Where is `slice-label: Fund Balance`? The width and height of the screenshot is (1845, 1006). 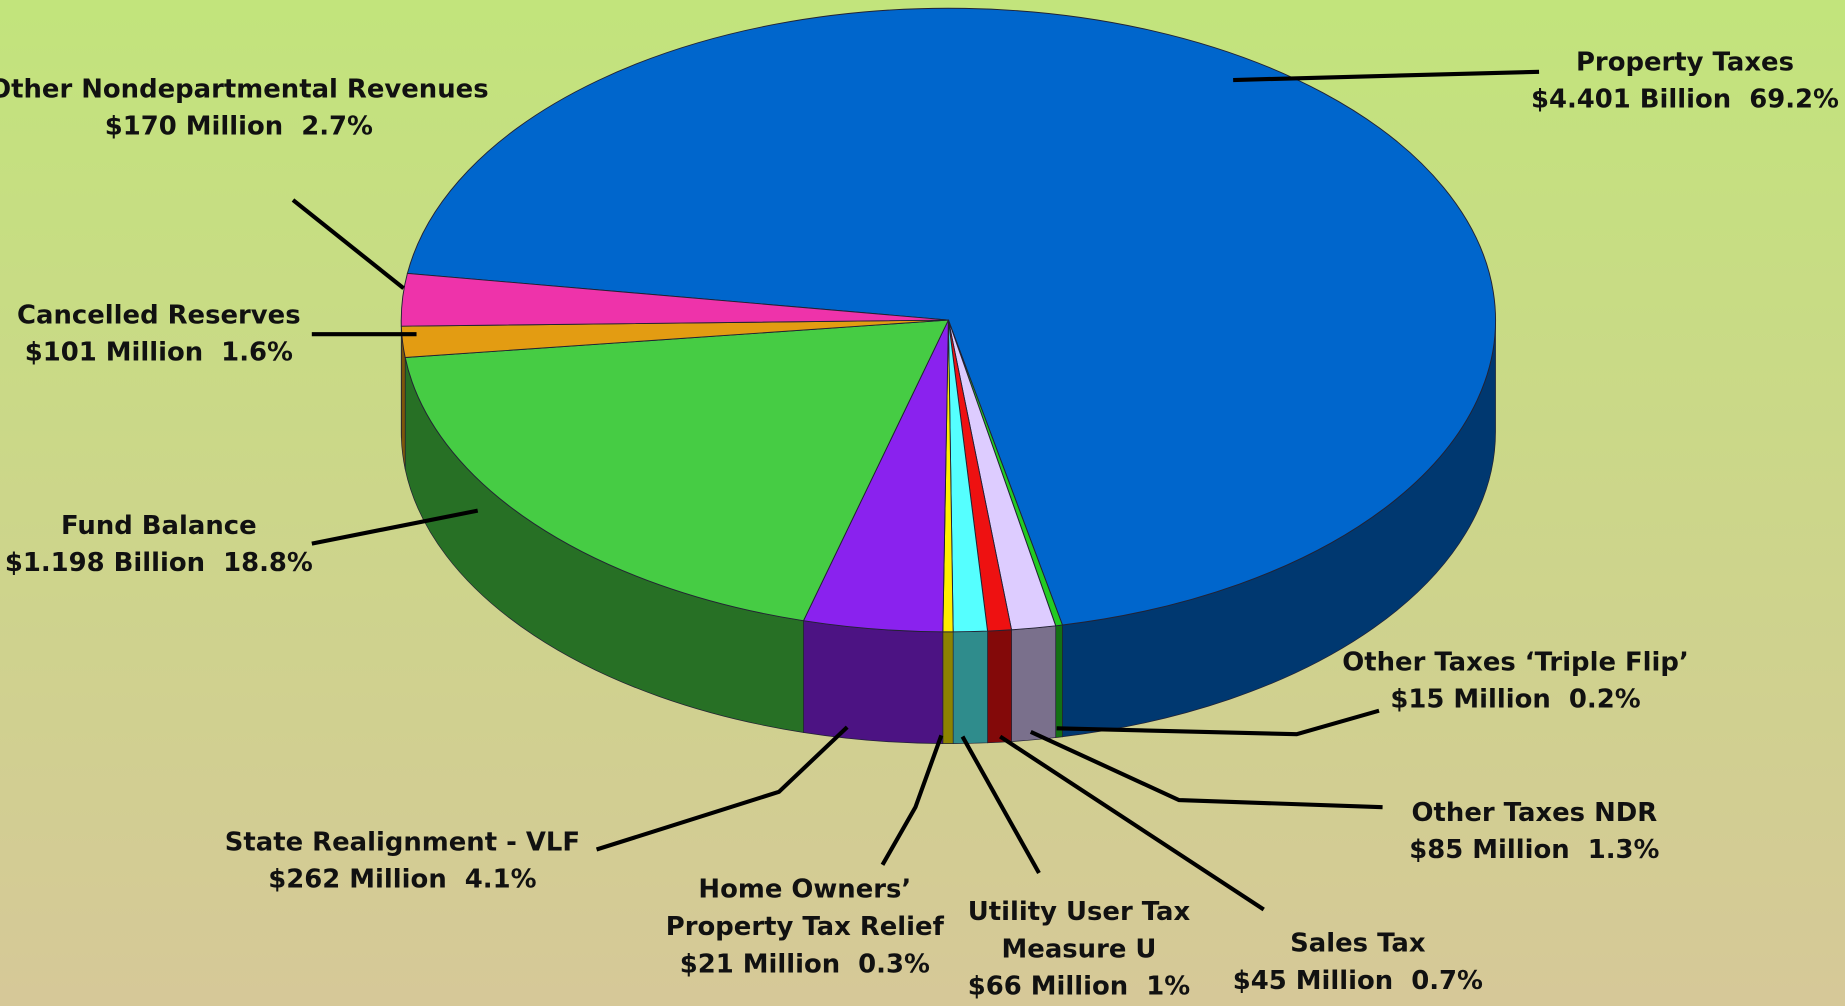
slice-label: Fund Balance is located at coordinates (159, 525).